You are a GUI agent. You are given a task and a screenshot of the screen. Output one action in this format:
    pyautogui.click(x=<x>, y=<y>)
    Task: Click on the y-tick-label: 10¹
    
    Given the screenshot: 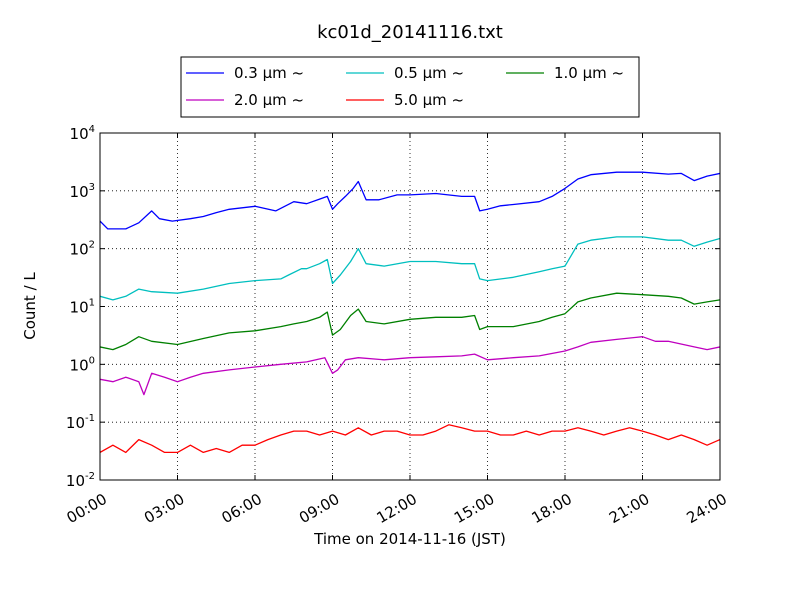 What is the action you would take?
    pyautogui.click(x=82, y=307)
    